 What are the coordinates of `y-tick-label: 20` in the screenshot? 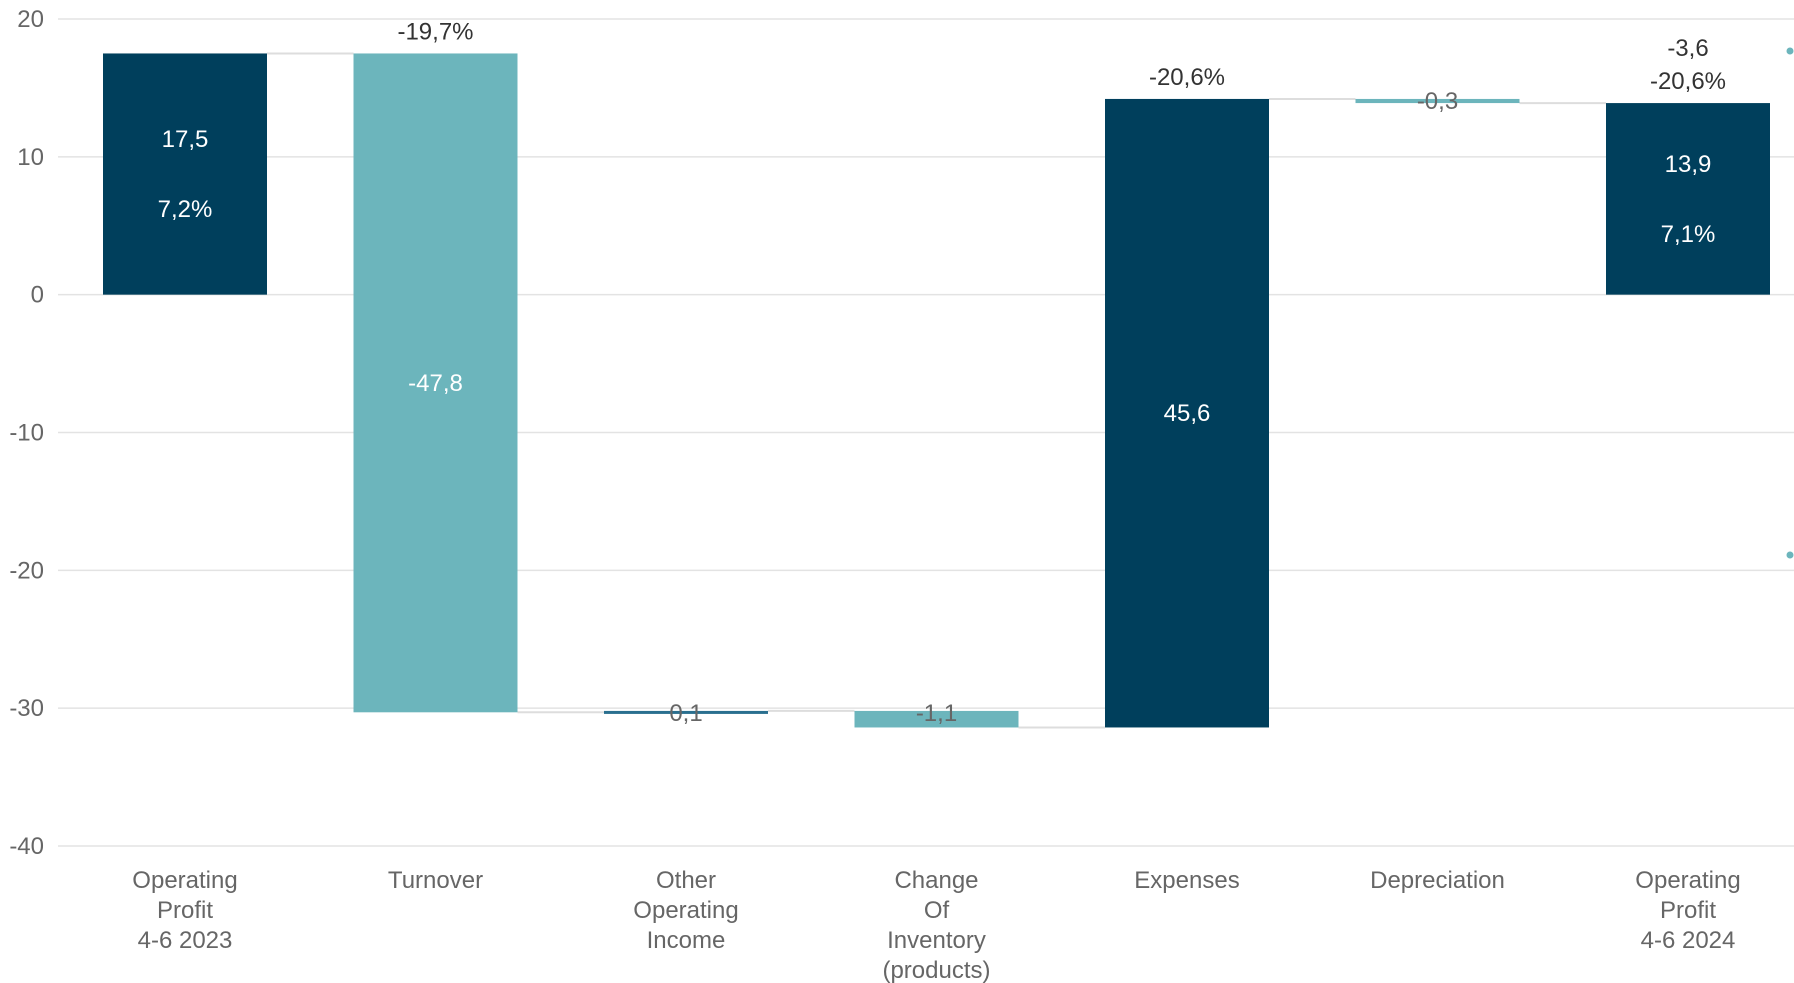 It's located at (30, 19).